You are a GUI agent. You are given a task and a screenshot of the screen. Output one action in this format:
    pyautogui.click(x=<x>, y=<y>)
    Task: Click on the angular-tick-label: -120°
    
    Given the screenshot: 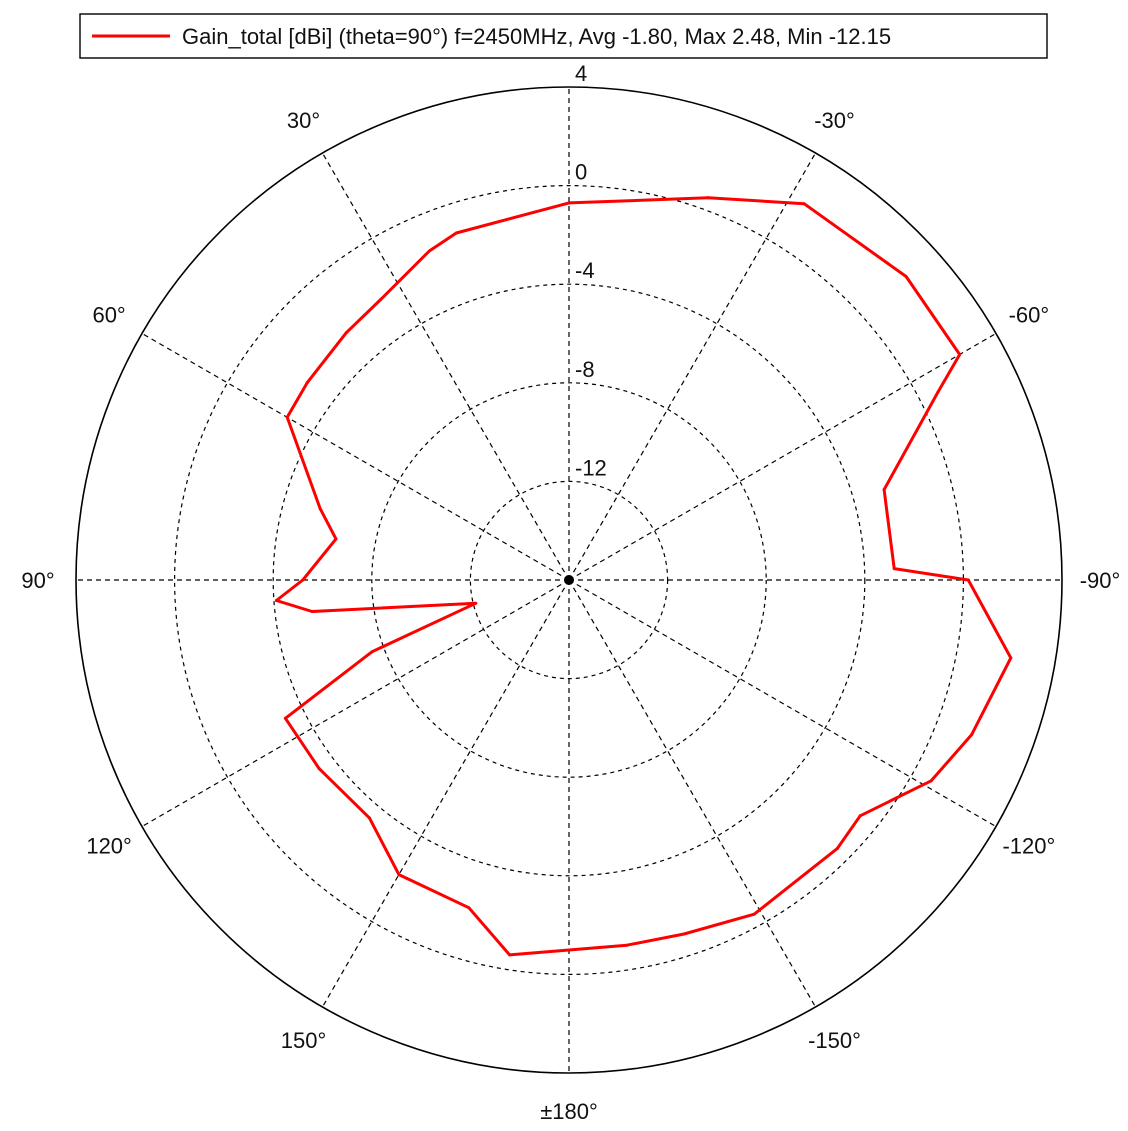 What is the action you would take?
    pyautogui.click(x=1028, y=846)
    